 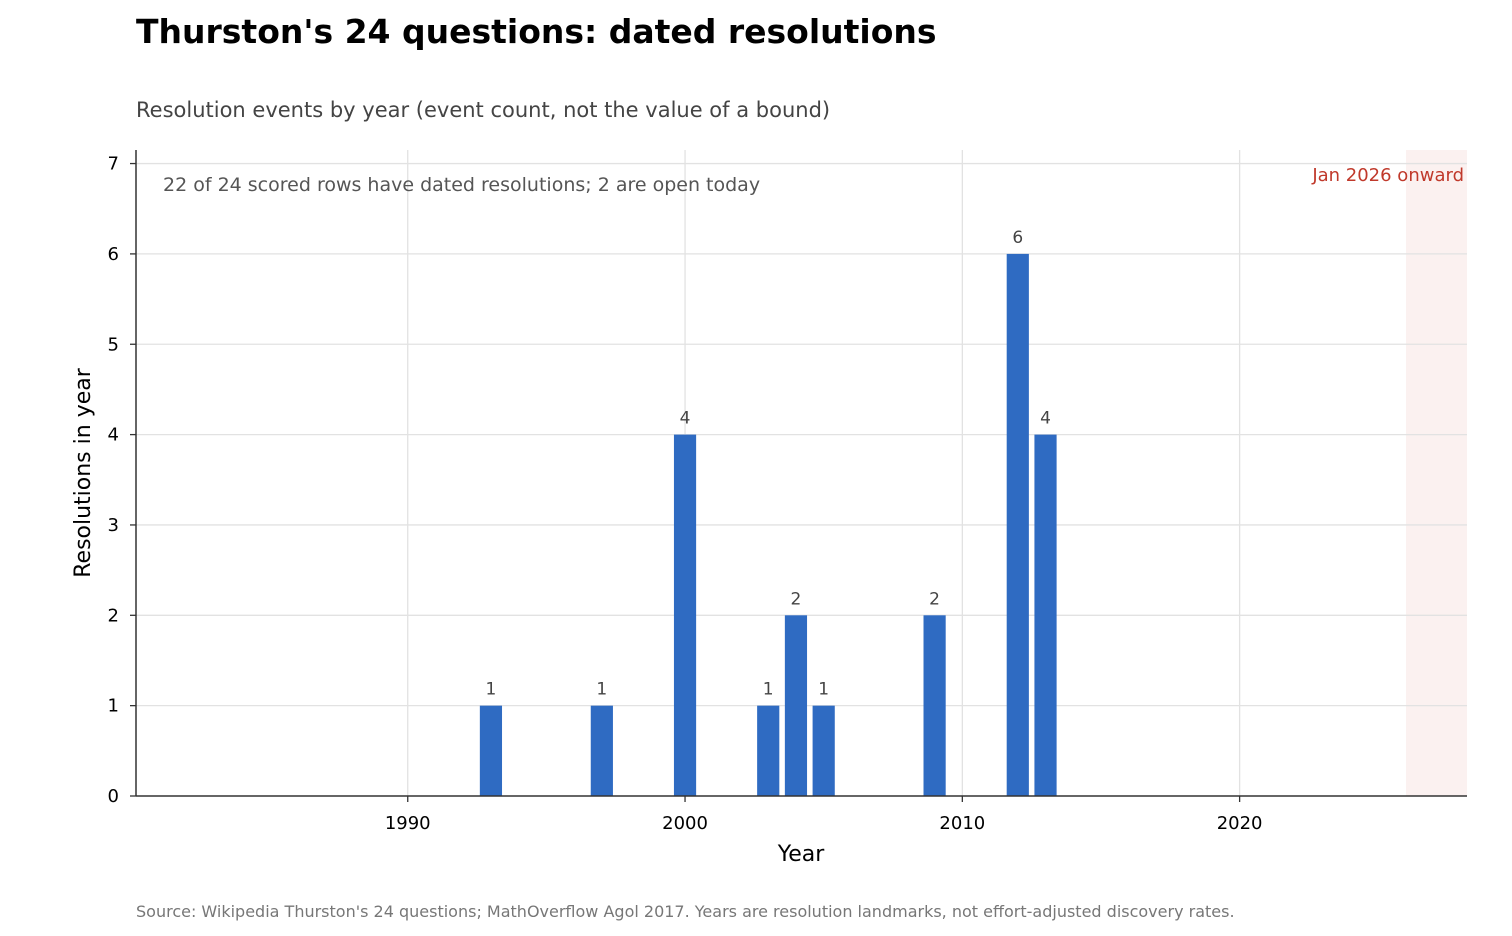 What do you see at coordinates (962, 823) in the screenshot?
I see `x-tick-label: 2010` at bounding box center [962, 823].